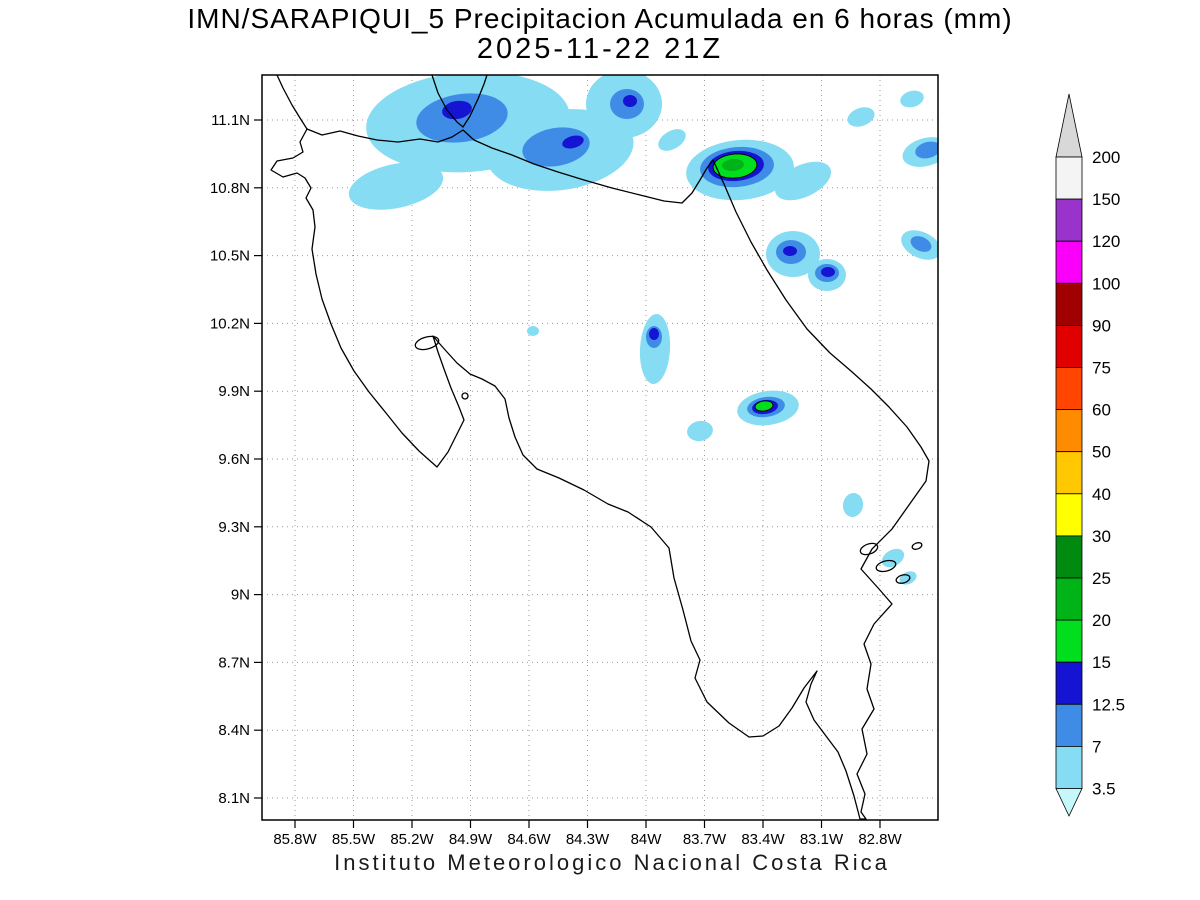  What do you see at coordinates (295, 839) in the screenshot?
I see `lon-tick-label: 85.8W` at bounding box center [295, 839].